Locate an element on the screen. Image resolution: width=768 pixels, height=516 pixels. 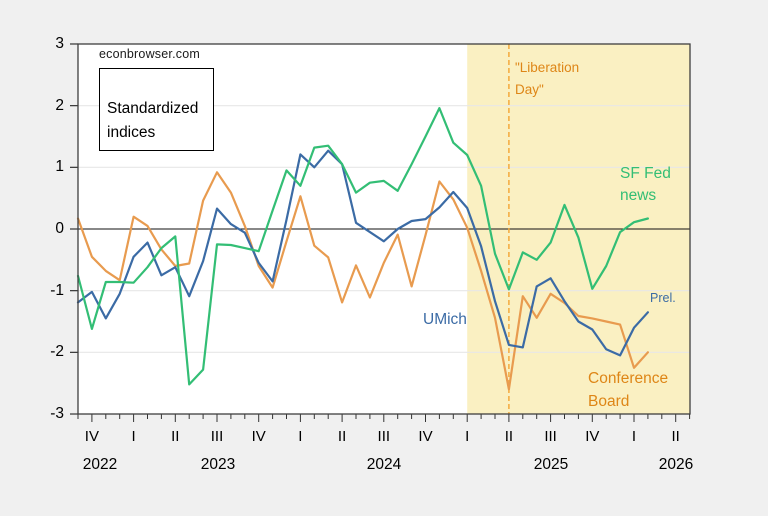
series-label-prel: Prel. is located at coordinates (663, 298).